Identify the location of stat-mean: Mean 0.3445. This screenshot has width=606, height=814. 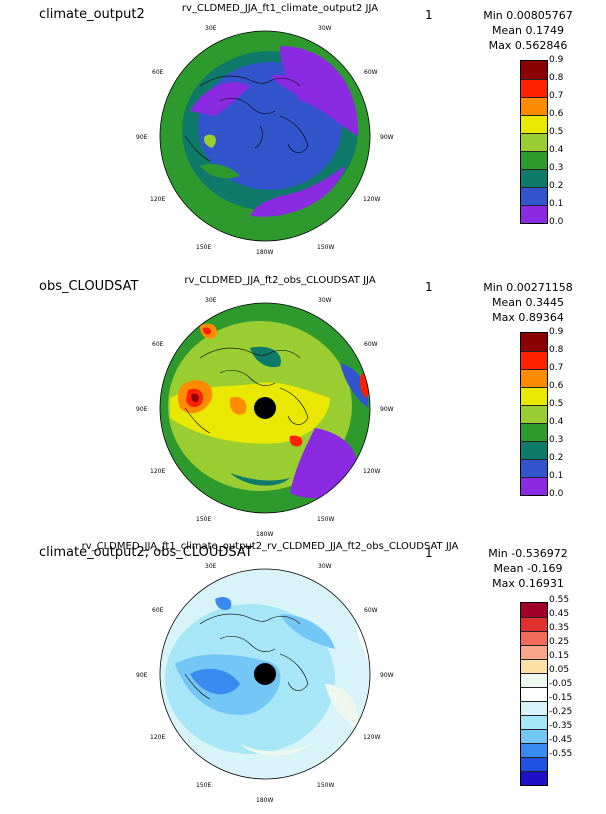
(528, 302).